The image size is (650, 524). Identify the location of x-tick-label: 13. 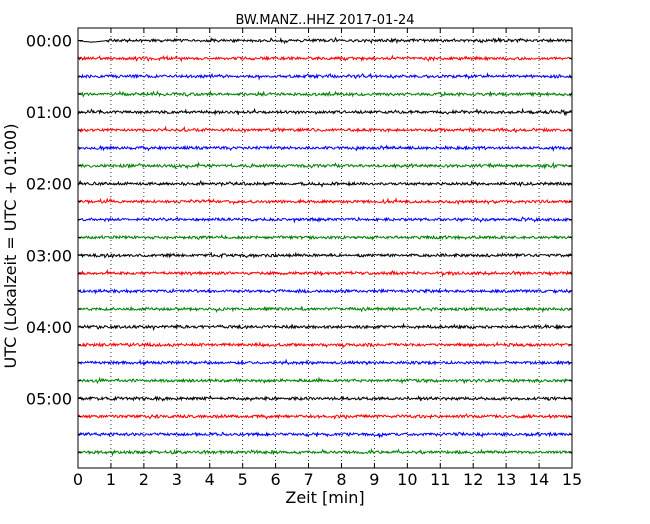
(506, 479).